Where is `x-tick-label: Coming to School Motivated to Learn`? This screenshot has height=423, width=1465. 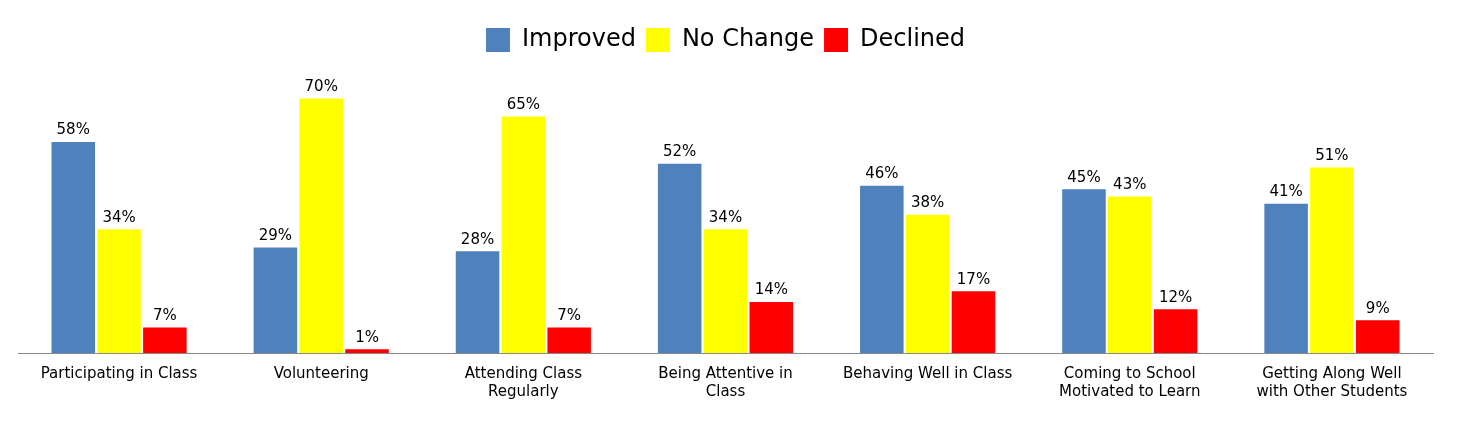
x-tick-label: Coming to School Motivated to Learn is located at coordinates (1130, 381).